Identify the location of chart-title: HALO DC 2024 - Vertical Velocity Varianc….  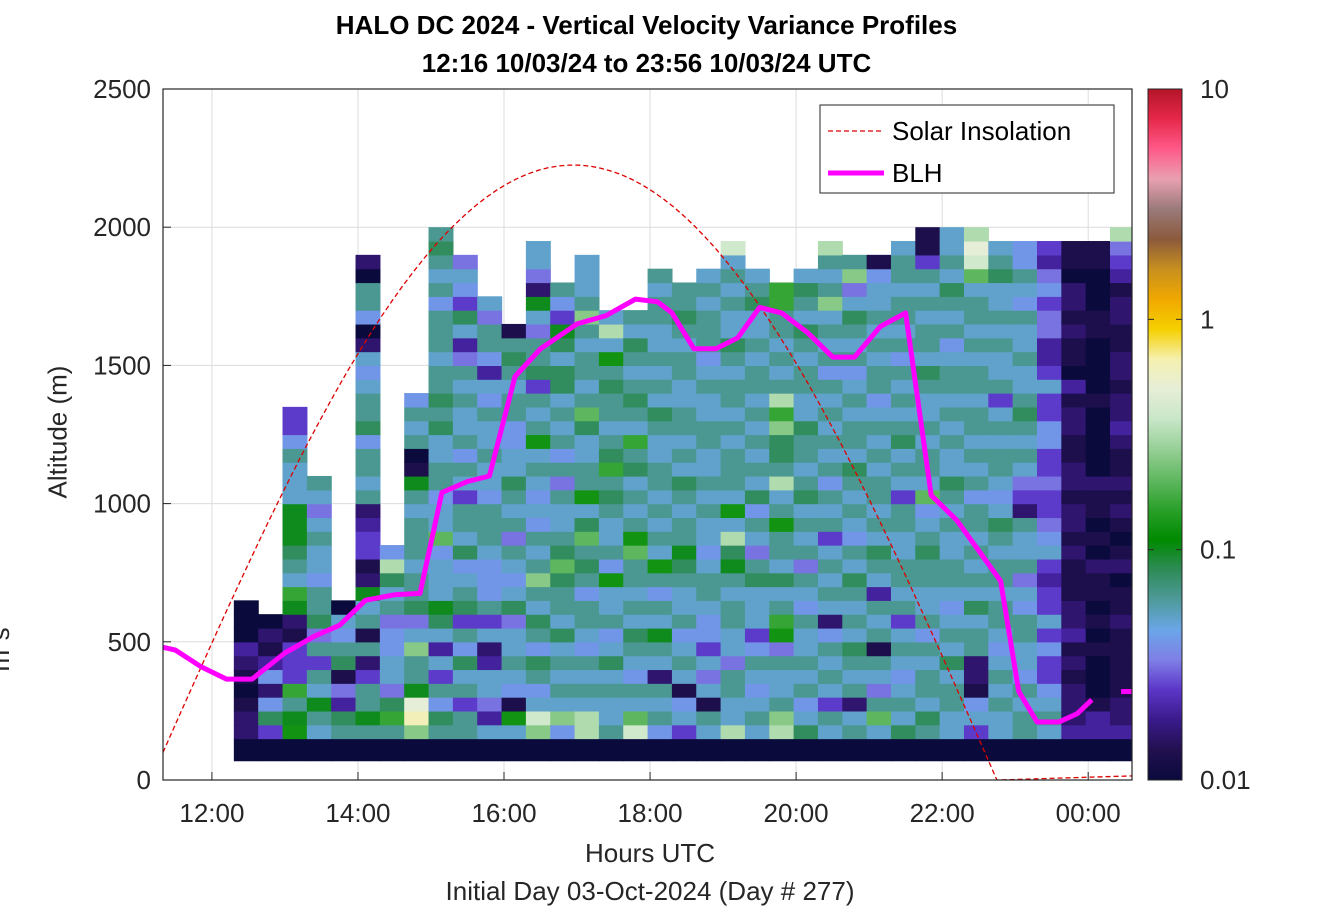
(646, 25).